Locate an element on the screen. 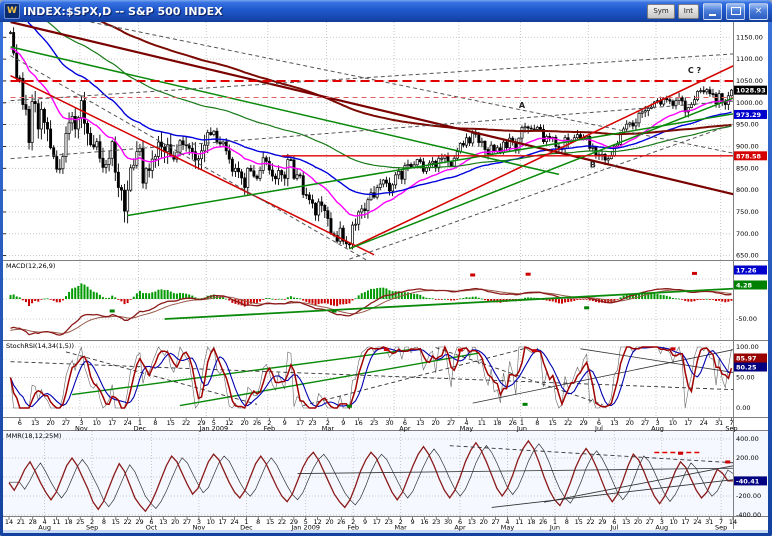 This screenshot has height=536, width=772. price-tick-label: 850.00 is located at coordinates (747, 168).